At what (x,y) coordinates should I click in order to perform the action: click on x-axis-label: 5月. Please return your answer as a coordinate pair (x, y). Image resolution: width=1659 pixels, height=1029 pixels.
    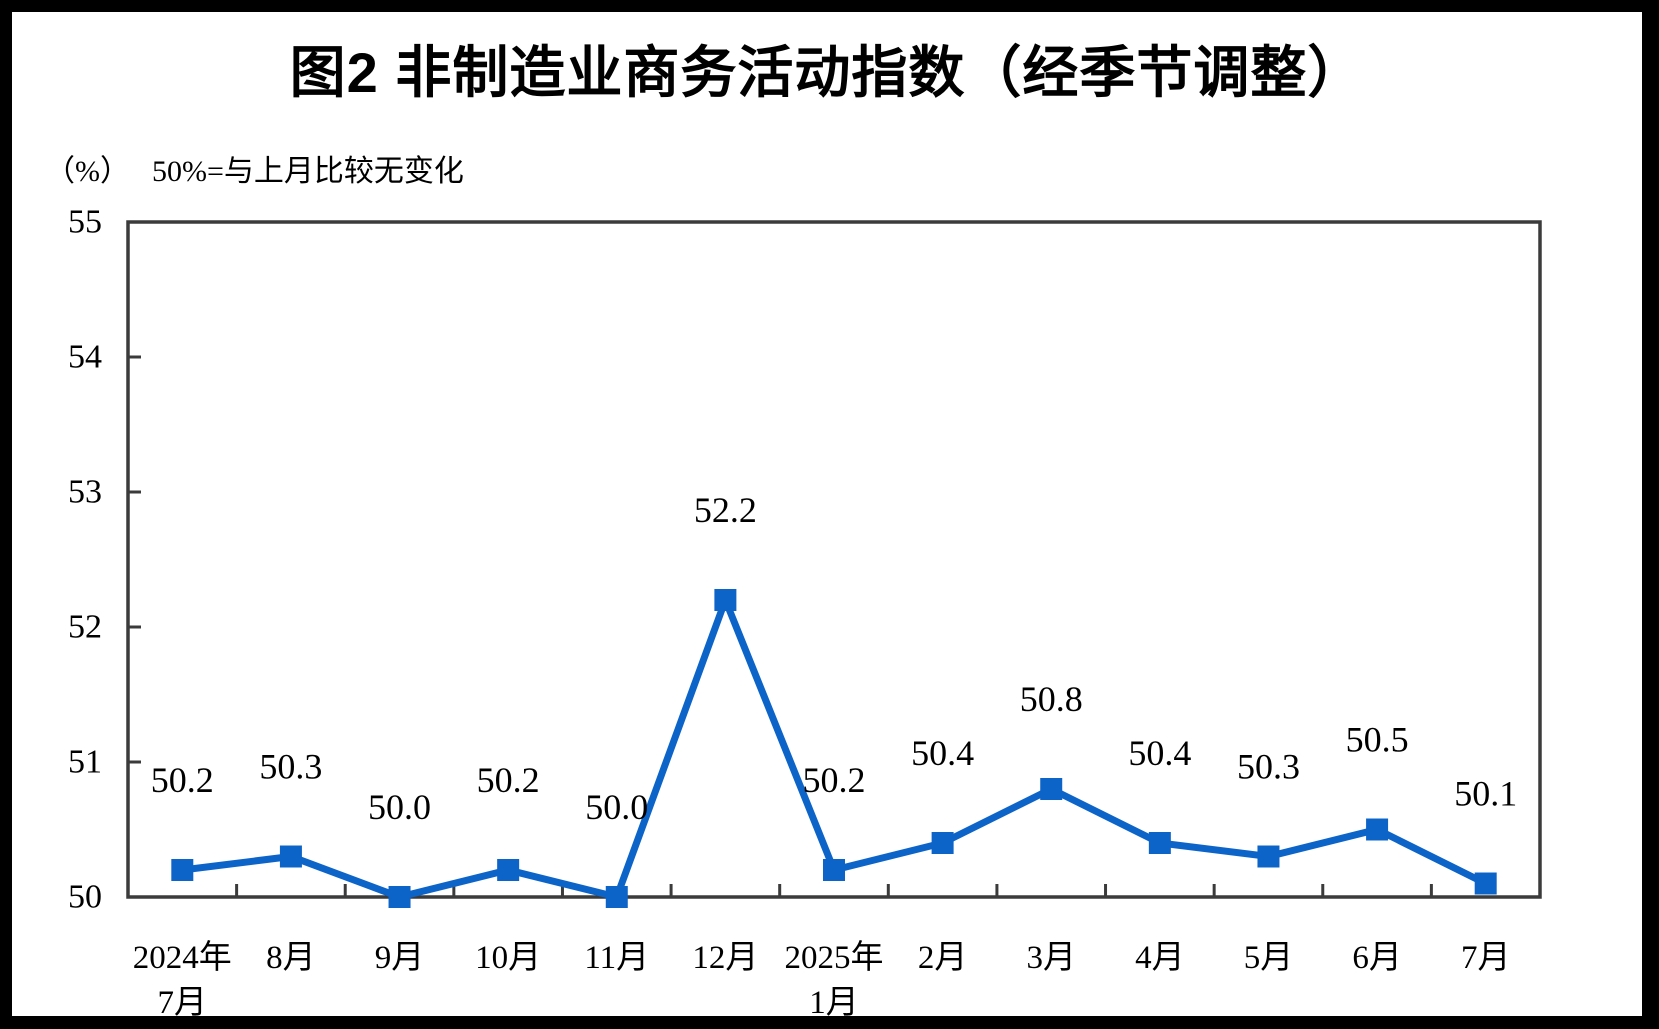
    Looking at the image, I should click on (1269, 958).